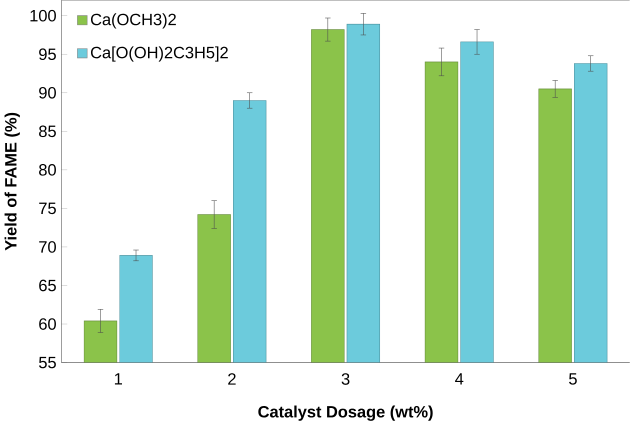  I want to click on x-tick-label: 2, so click(232, 378).